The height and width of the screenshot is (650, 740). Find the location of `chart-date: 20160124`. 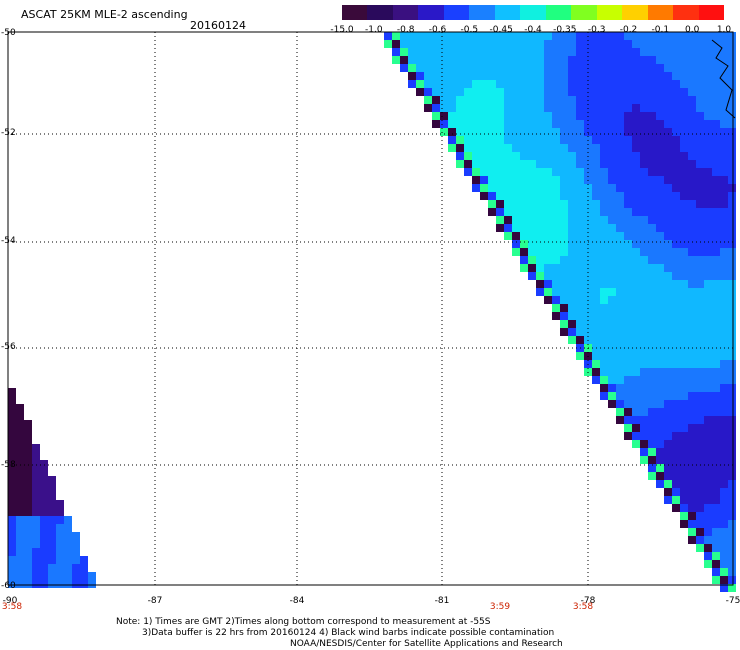

chart-date: 20160124 is located at coordinates (218, 25).